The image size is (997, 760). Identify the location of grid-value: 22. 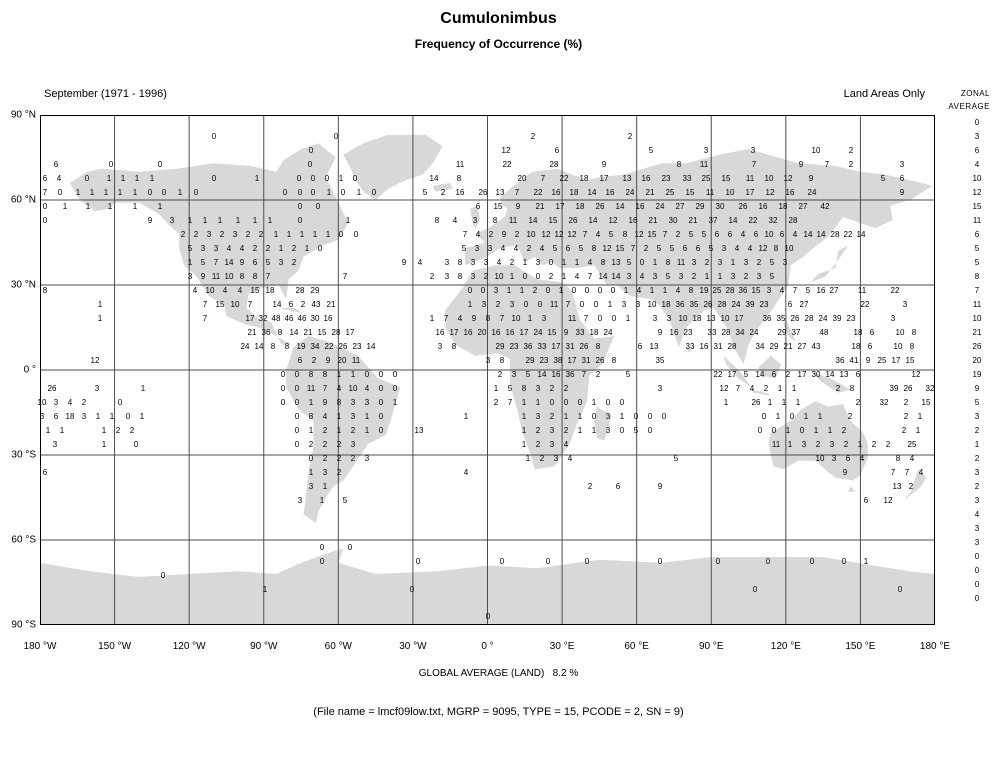
(753, 220).